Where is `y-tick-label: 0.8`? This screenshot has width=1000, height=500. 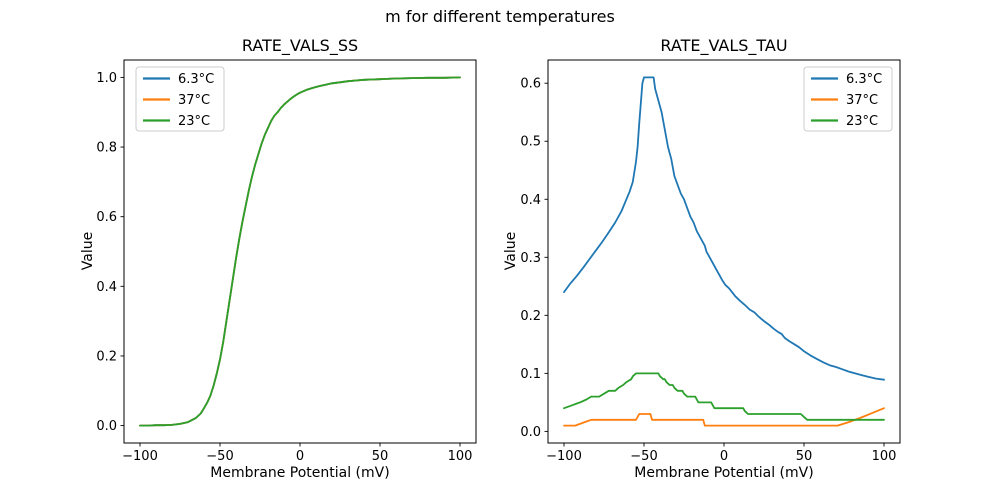
y-tick-label: 0.8 is located at coordinates (106, 148).